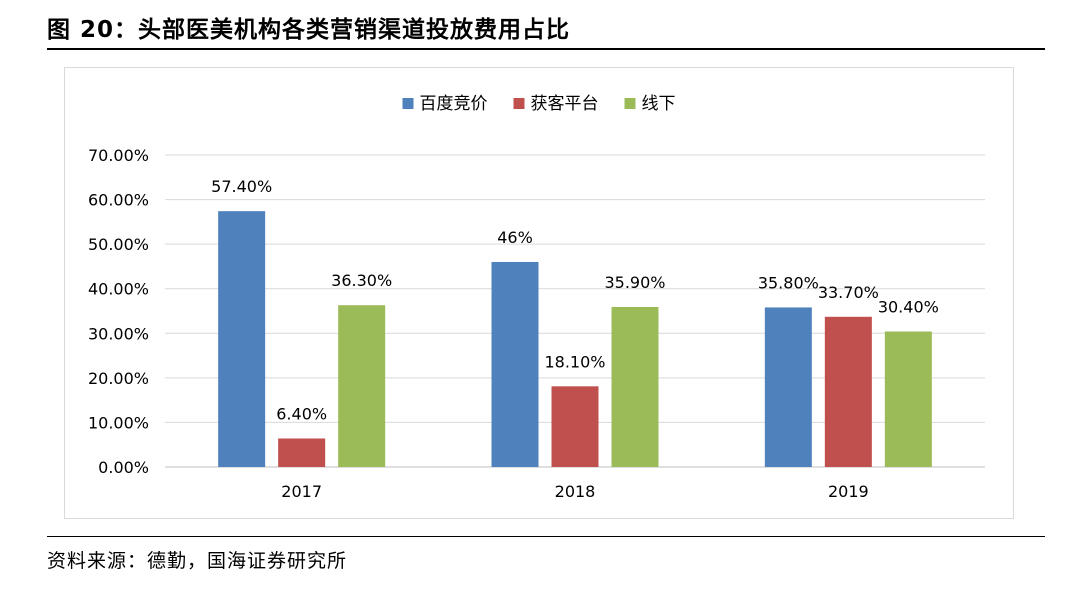 The height and width of the screenshot is (591, 1080). I want to click on y-tick-label: 30.00%, so click(118, 333).